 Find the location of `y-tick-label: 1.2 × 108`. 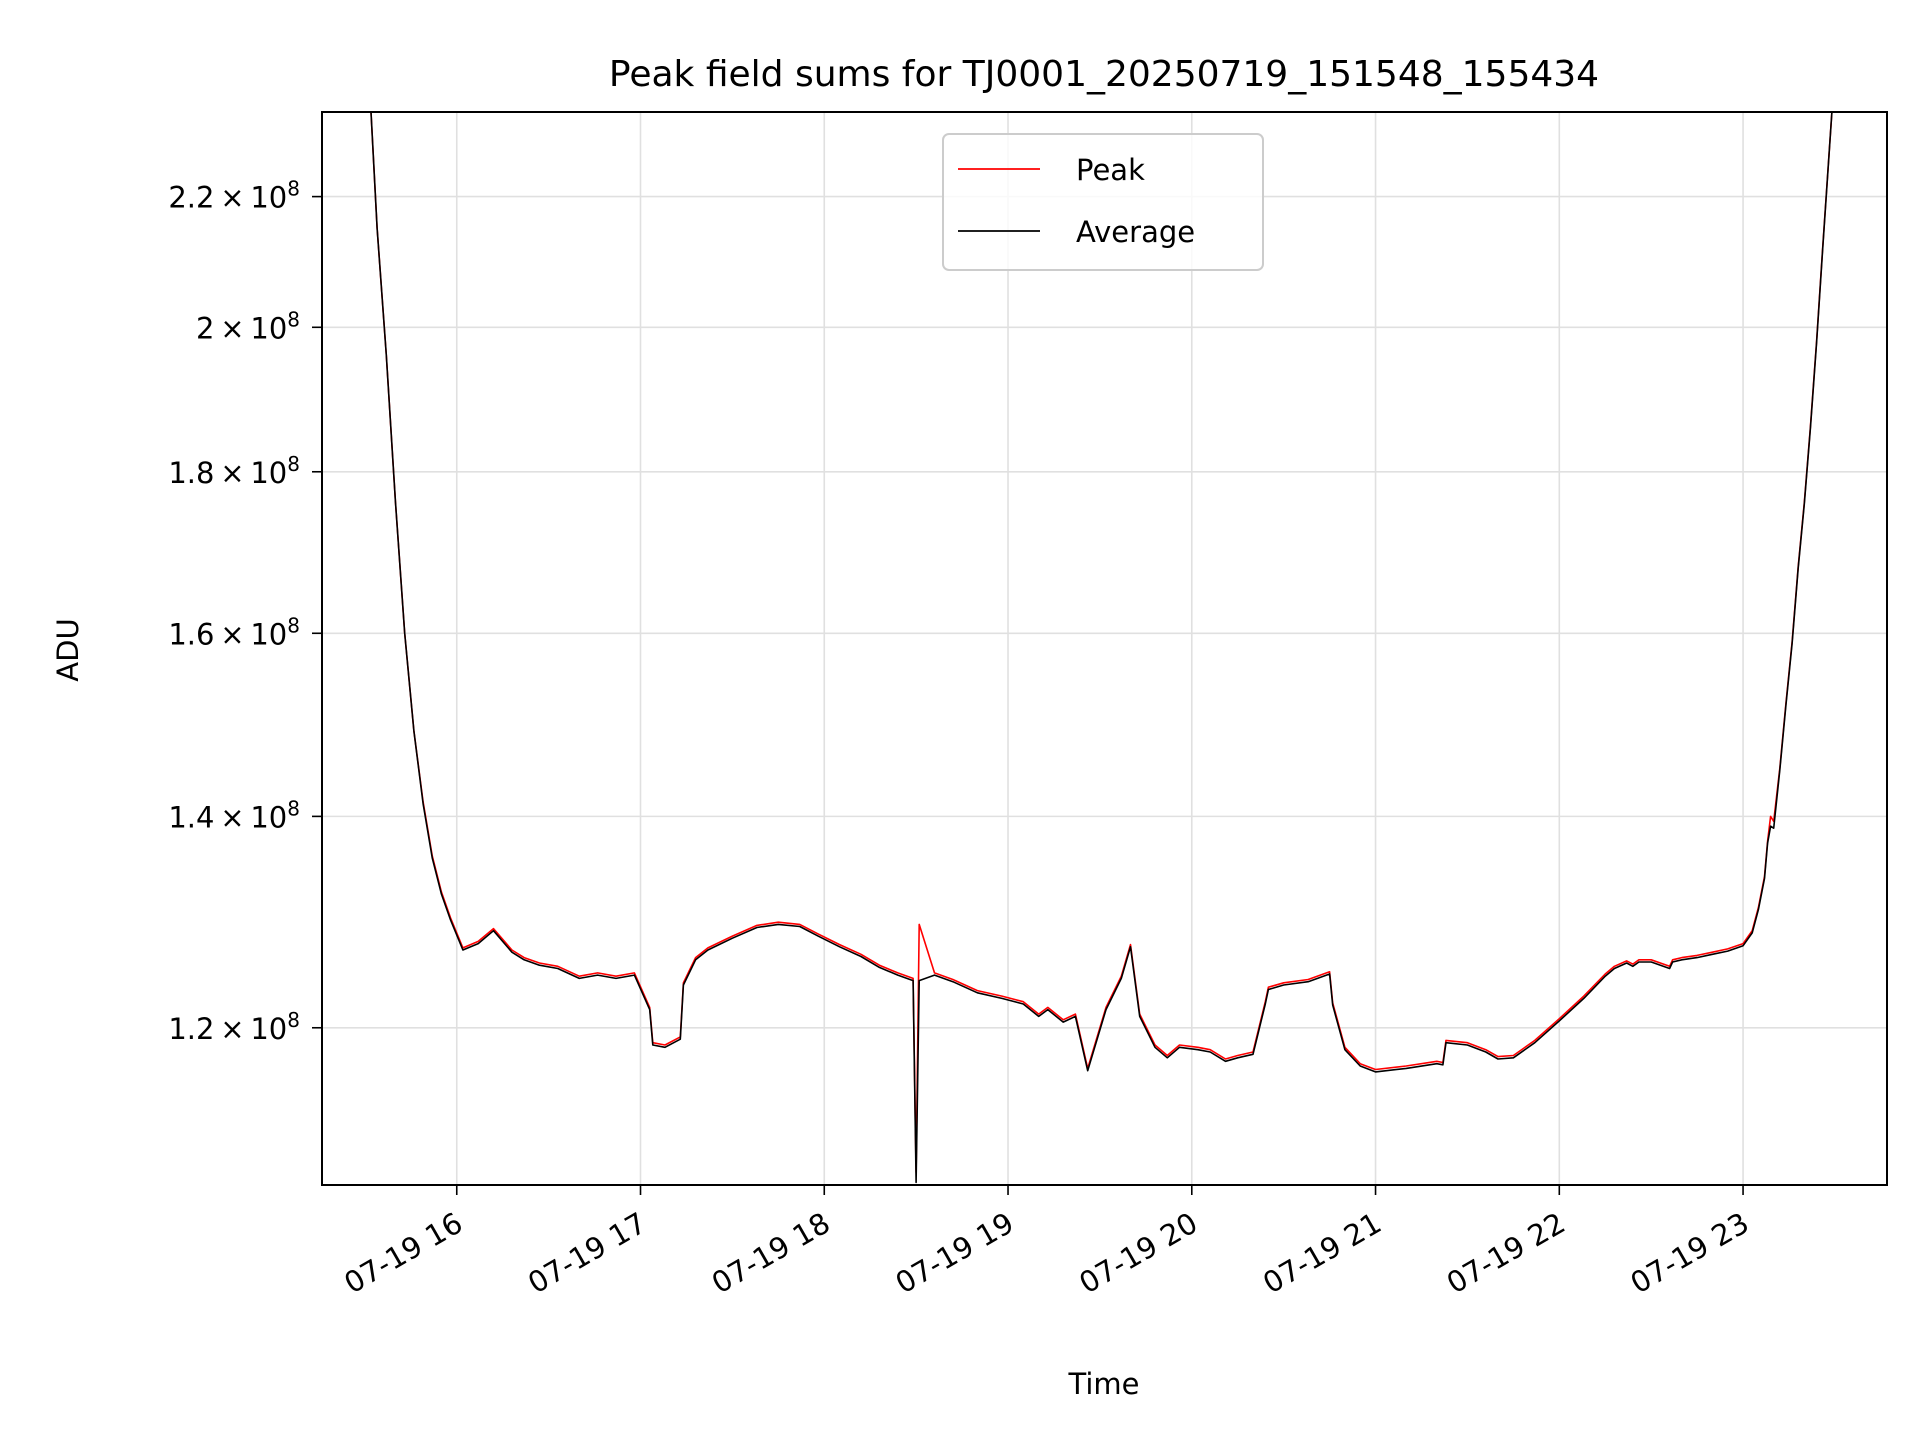

y-tick-label: 1.2 × 108 is located at coordinates (234, 1027).